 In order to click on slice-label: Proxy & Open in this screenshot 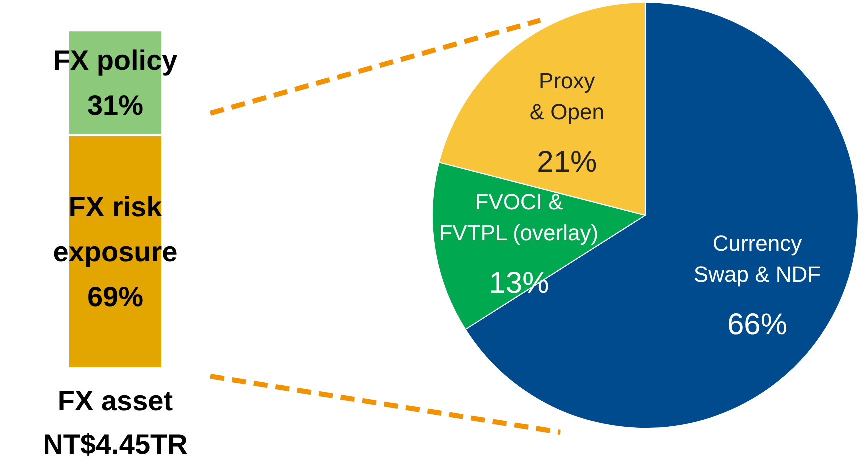, I will do `click(567, 96)`.